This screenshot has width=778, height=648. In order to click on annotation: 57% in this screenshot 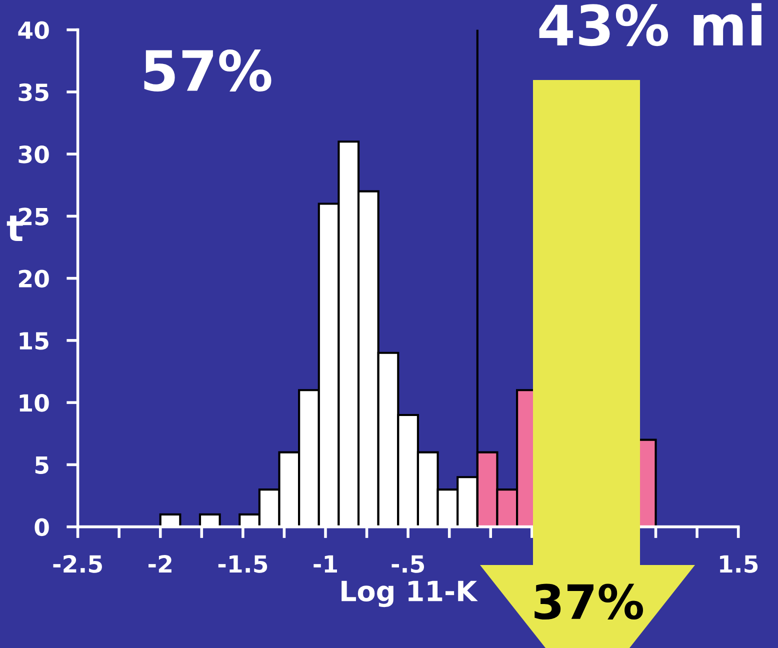, I will do `click(208, 70)`.